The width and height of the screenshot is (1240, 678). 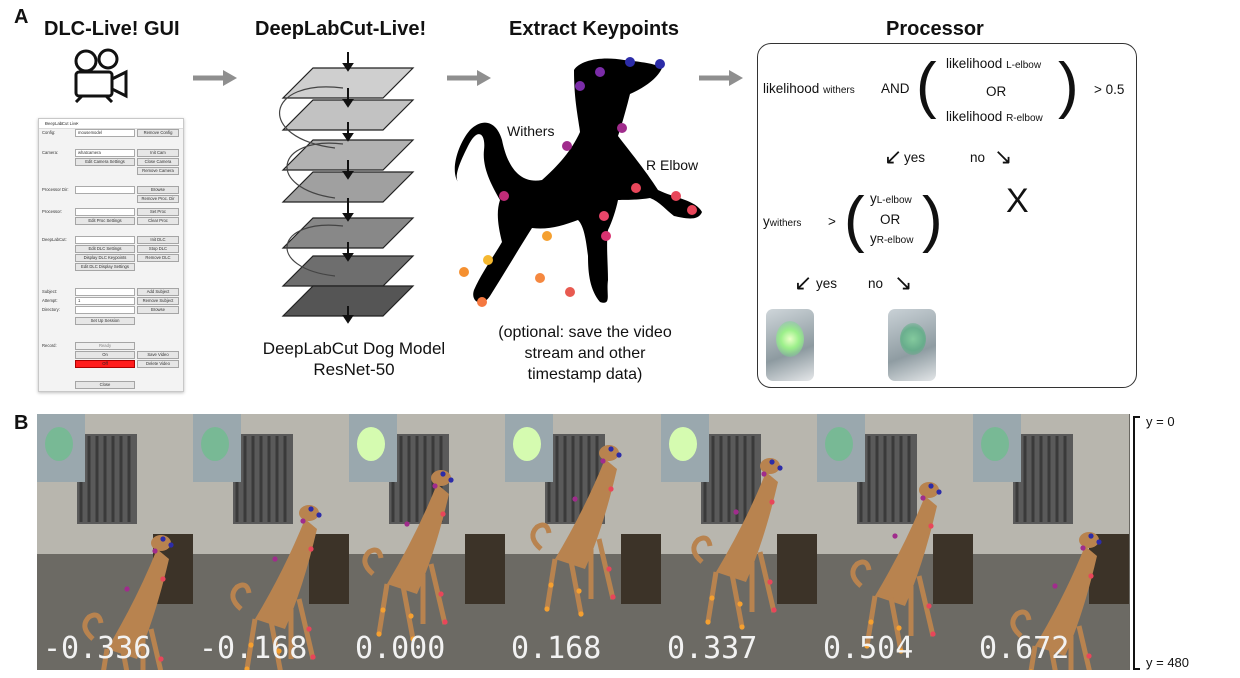 I want to click on processor-label: Processor:, so click(x=52, y=211).